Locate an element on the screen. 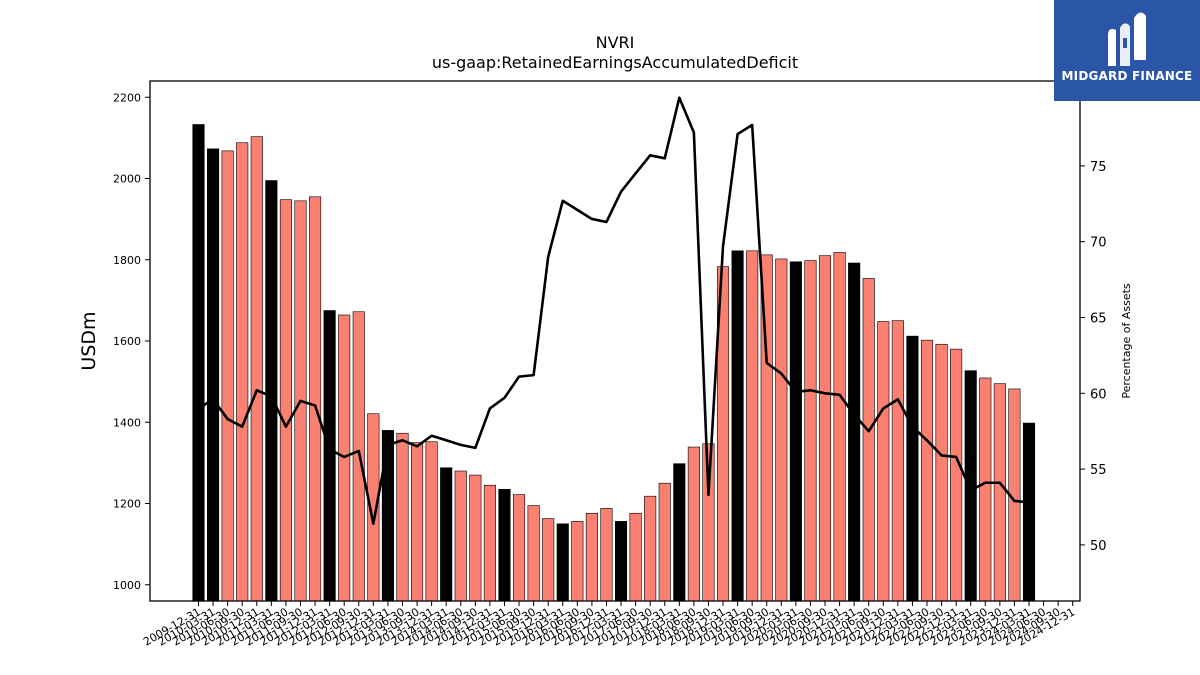 The width and height of the screenshot is (1200, 675). y-axis-ticks: 1000 1200 1400 1600 1800 2000 2200 is located at coordinates (131, 341).